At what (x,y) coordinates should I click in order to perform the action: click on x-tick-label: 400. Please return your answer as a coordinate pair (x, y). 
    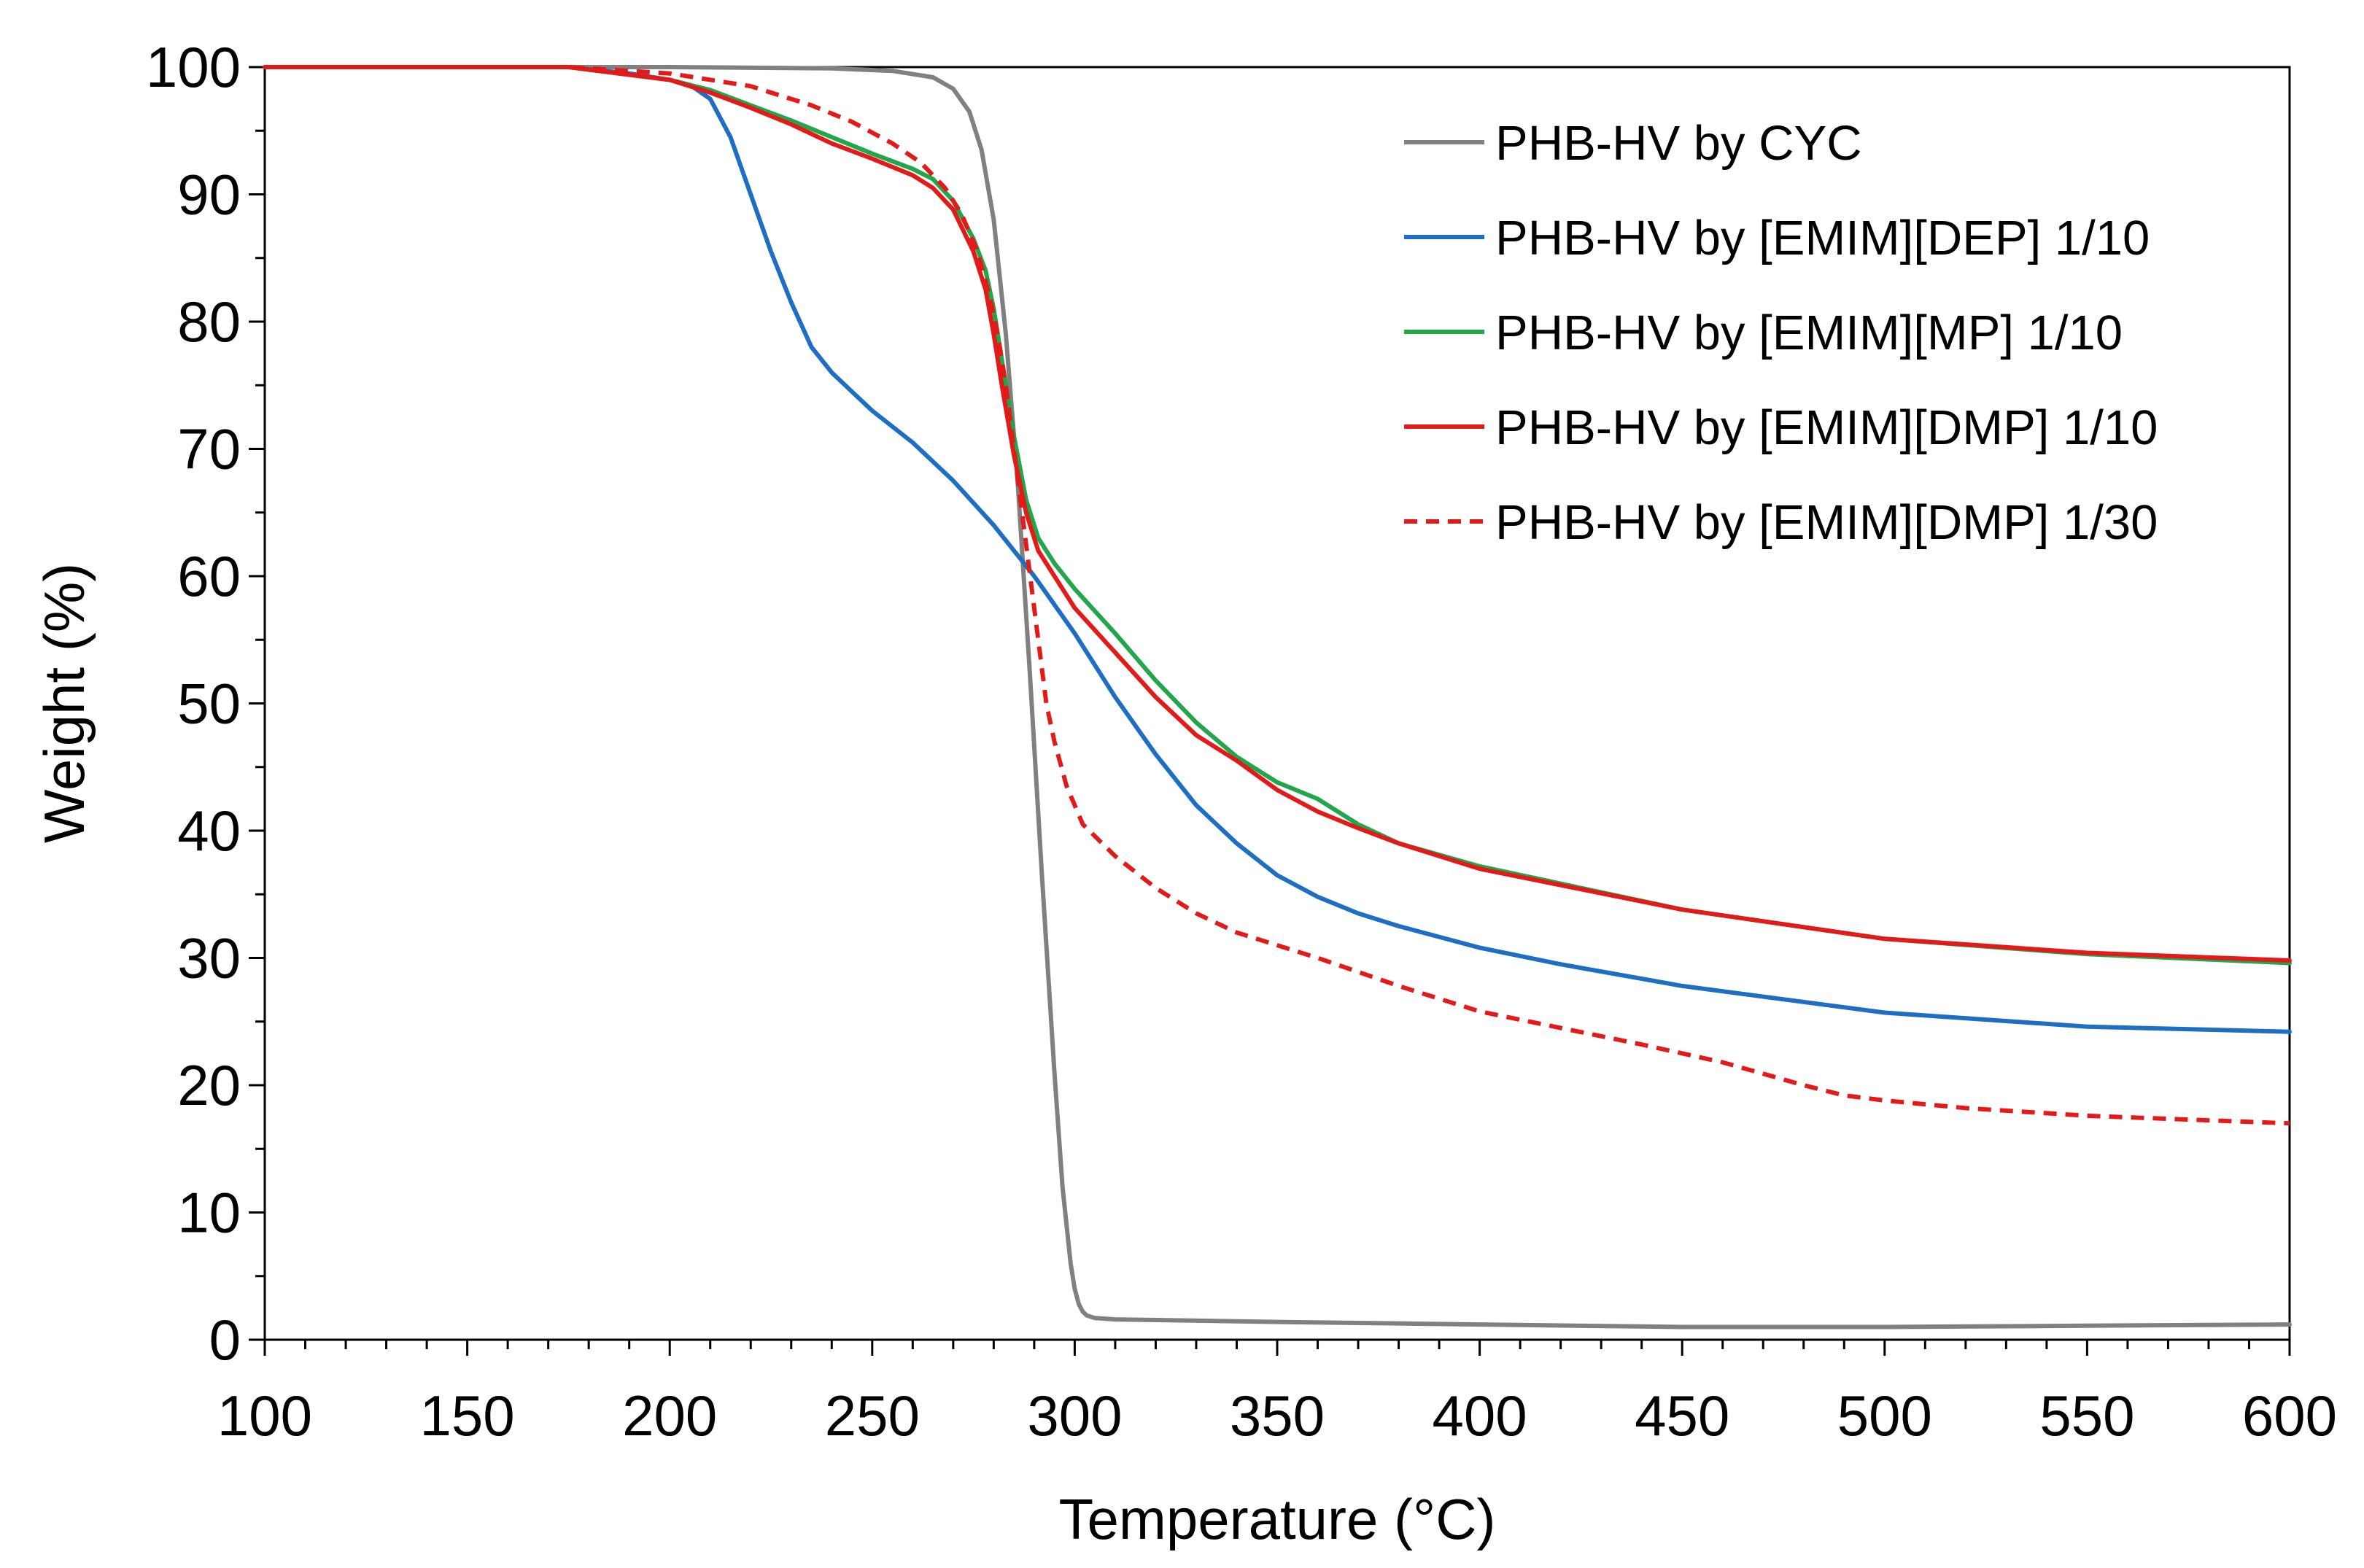
    Looking at the image, I should click on (1480, 1415).